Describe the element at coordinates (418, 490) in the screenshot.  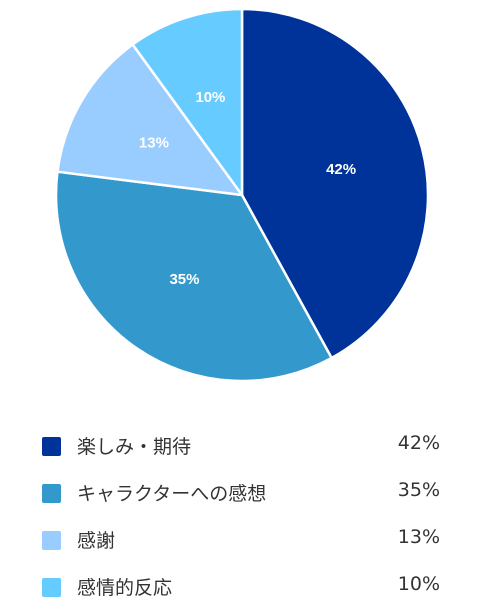
I see `legend-value: 35%` at that location.